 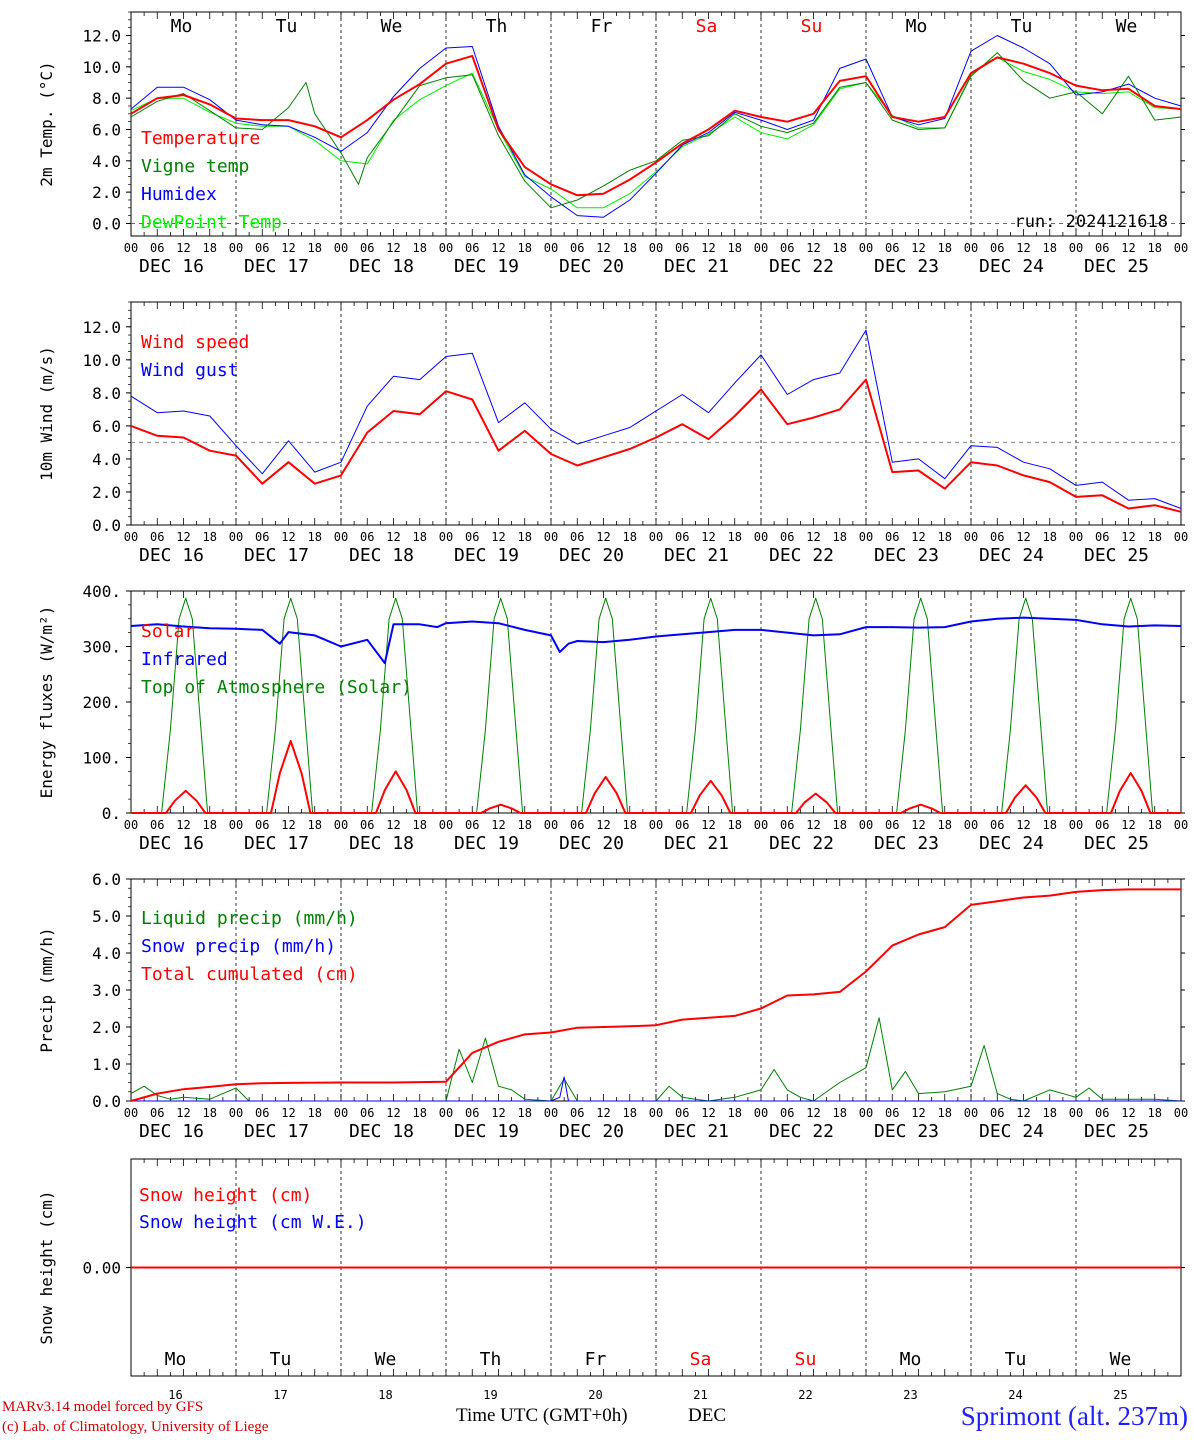 What do you see at coordinates (596, 1359) in the screenshot?
I see `weekday-label: Fr` at bounding box center [596, 1359].